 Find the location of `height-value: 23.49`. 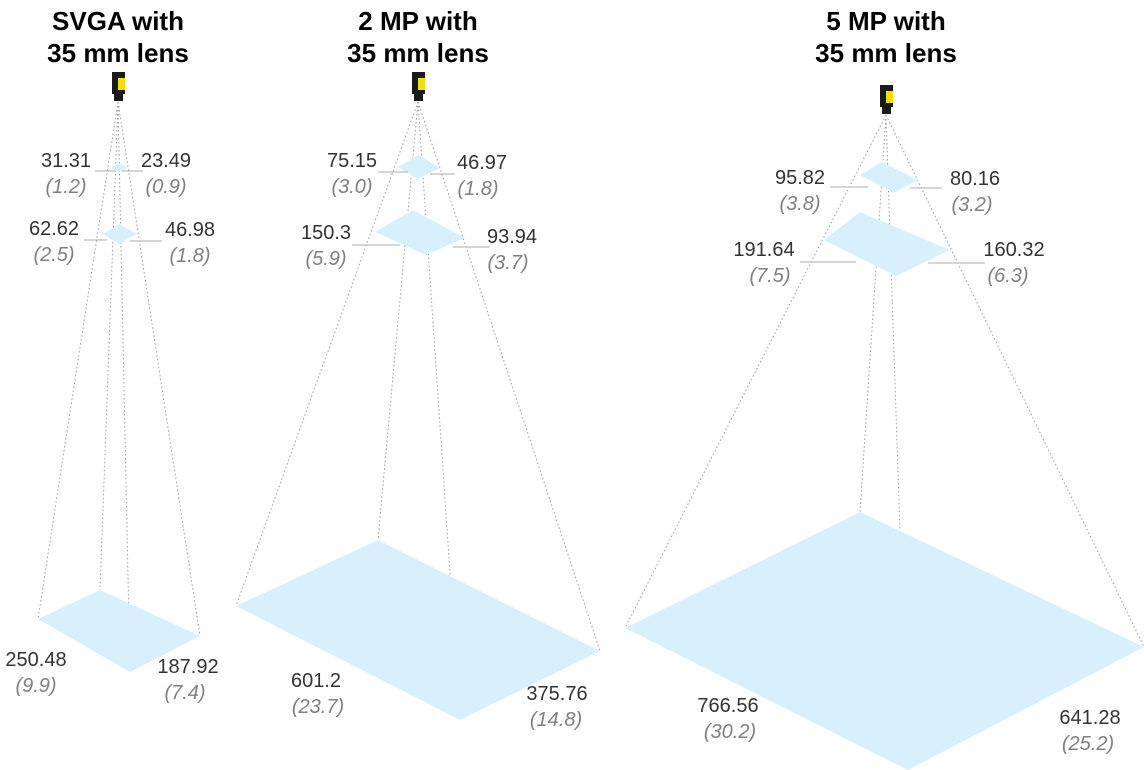

height-value: 23.49 is located at coordinates (166, 161).